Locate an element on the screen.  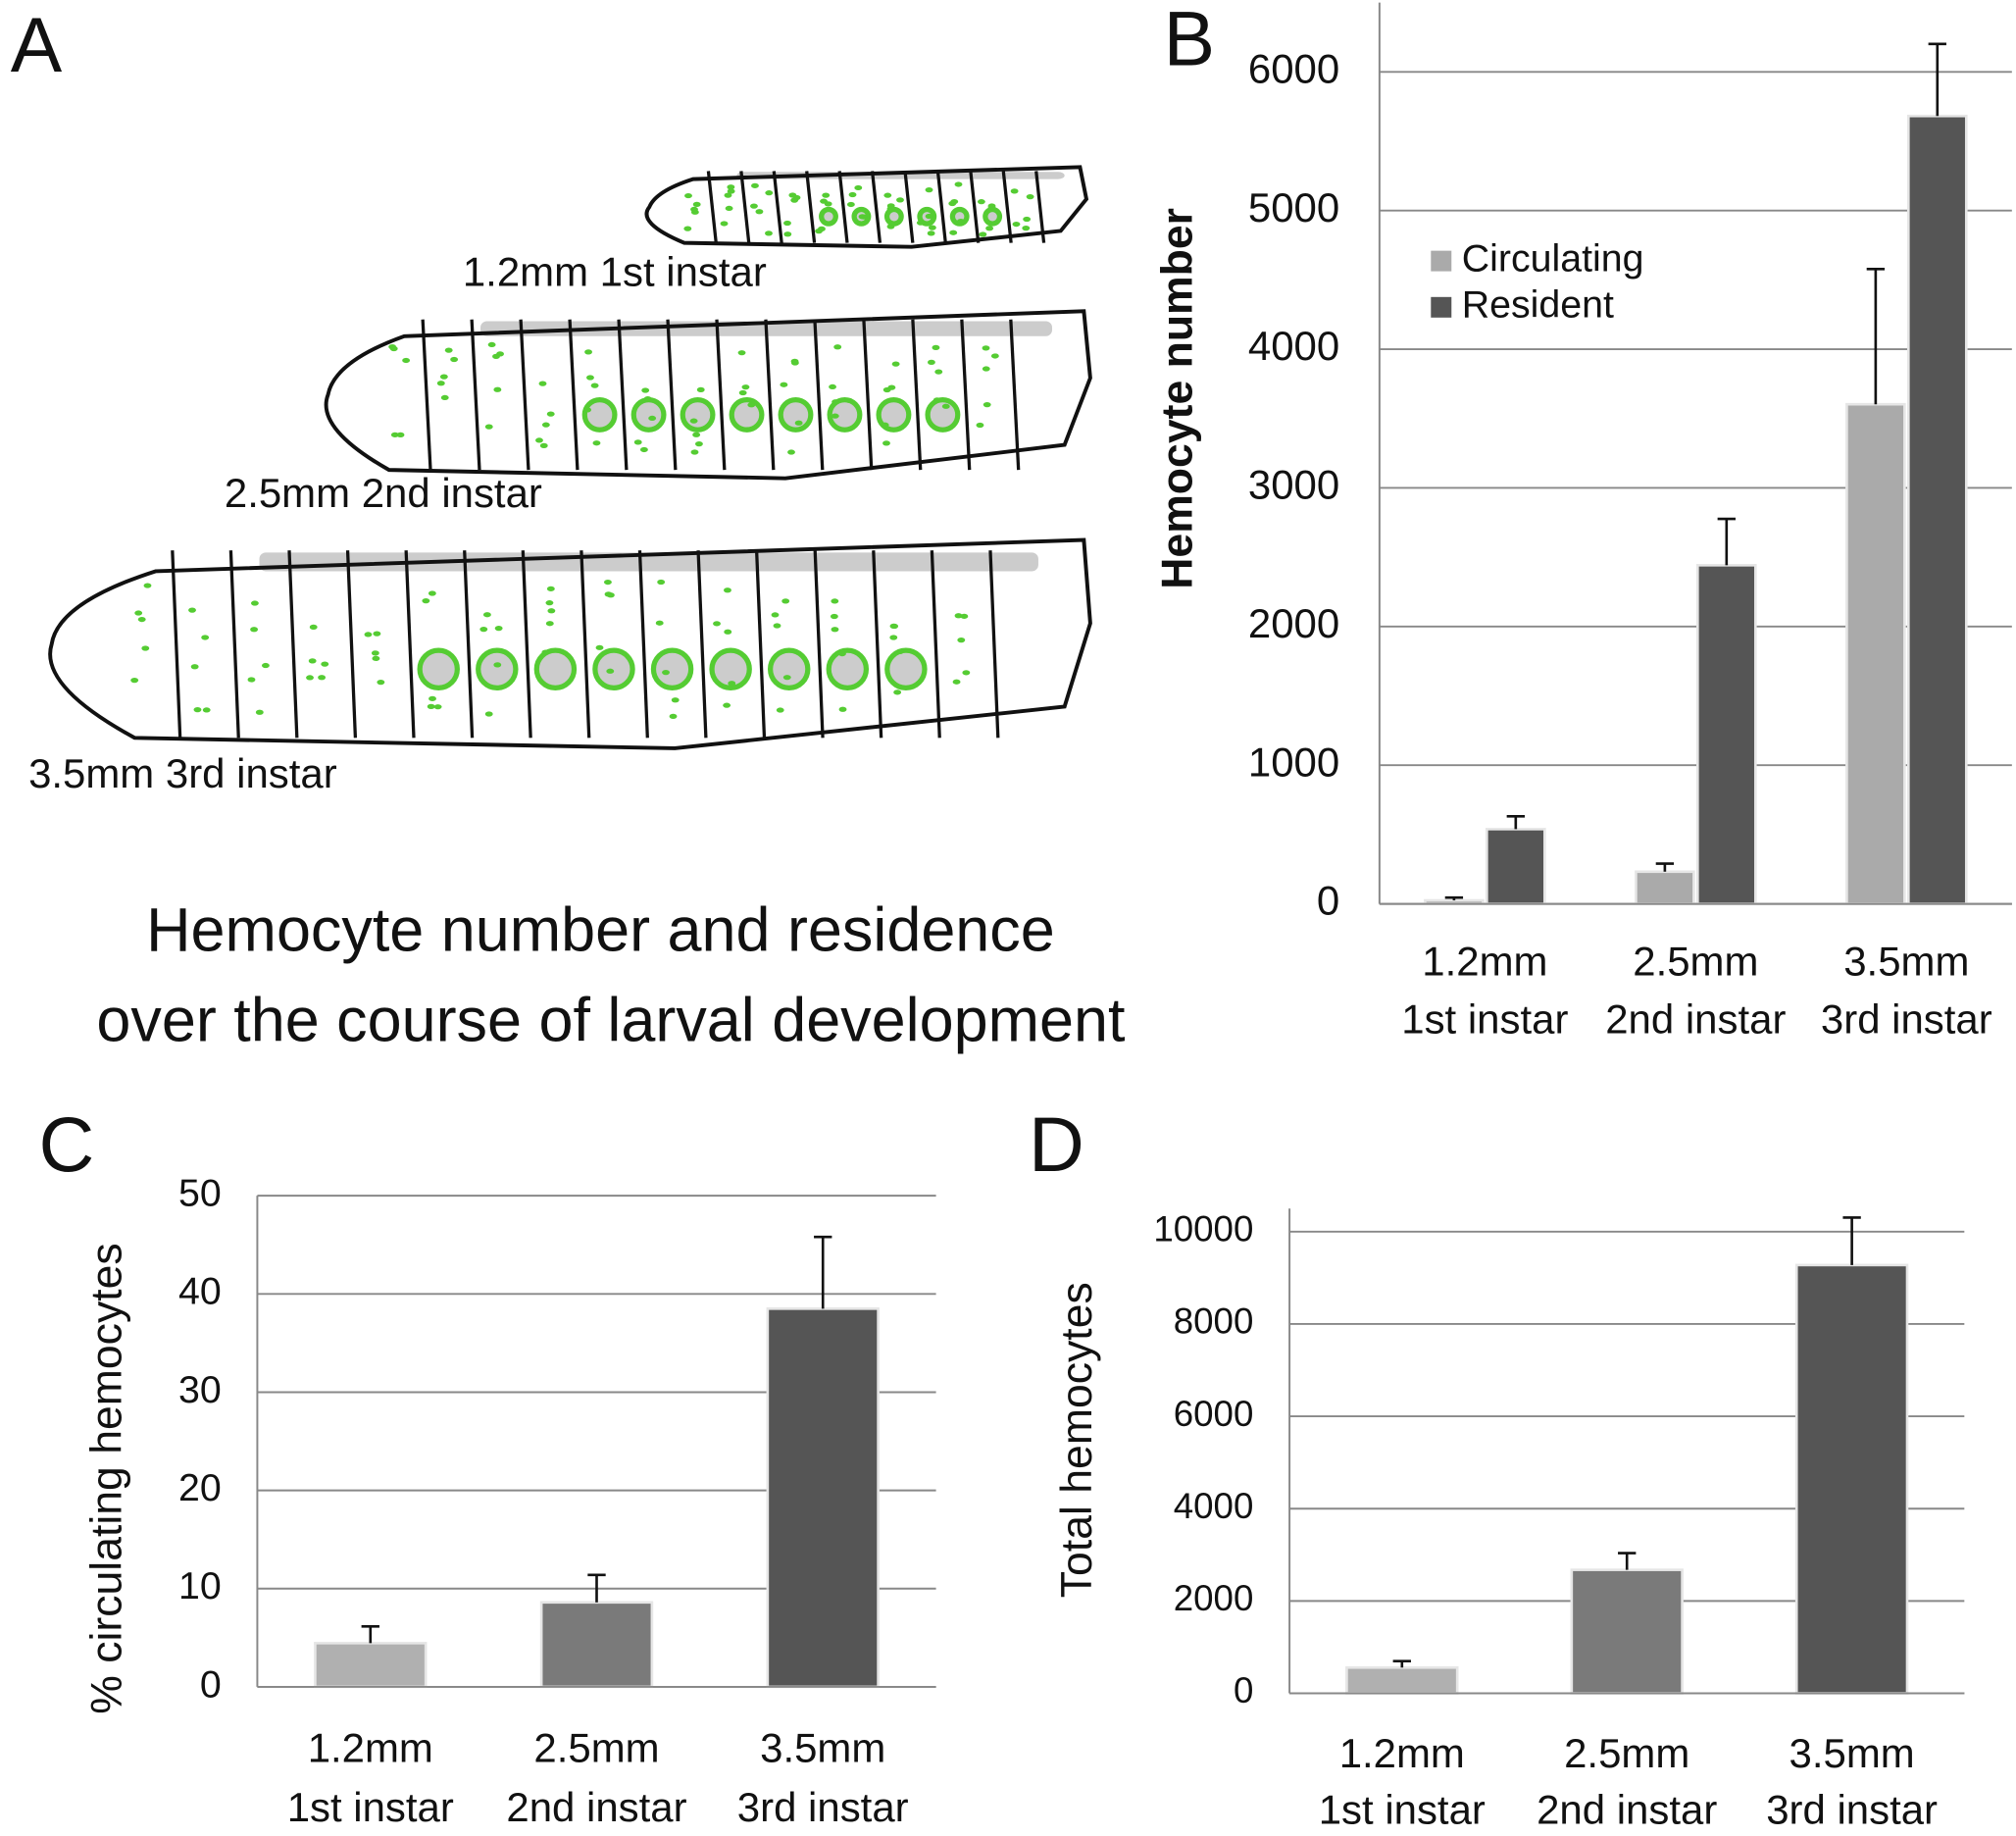
y-tick-label: 20 is located at coordinates (200, 1487).